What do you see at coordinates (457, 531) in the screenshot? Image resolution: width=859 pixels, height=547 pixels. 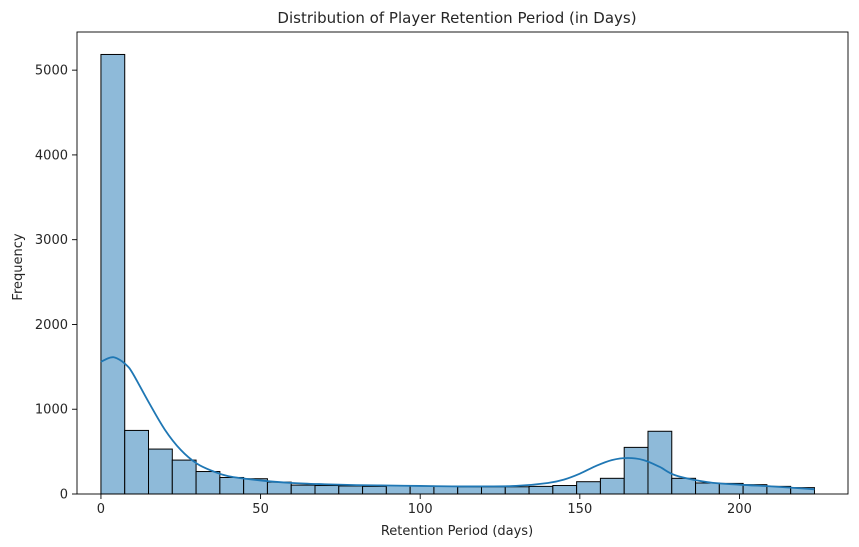 I see `x-axis-label: Retention Period (days)` at bounding box center [457, 531].